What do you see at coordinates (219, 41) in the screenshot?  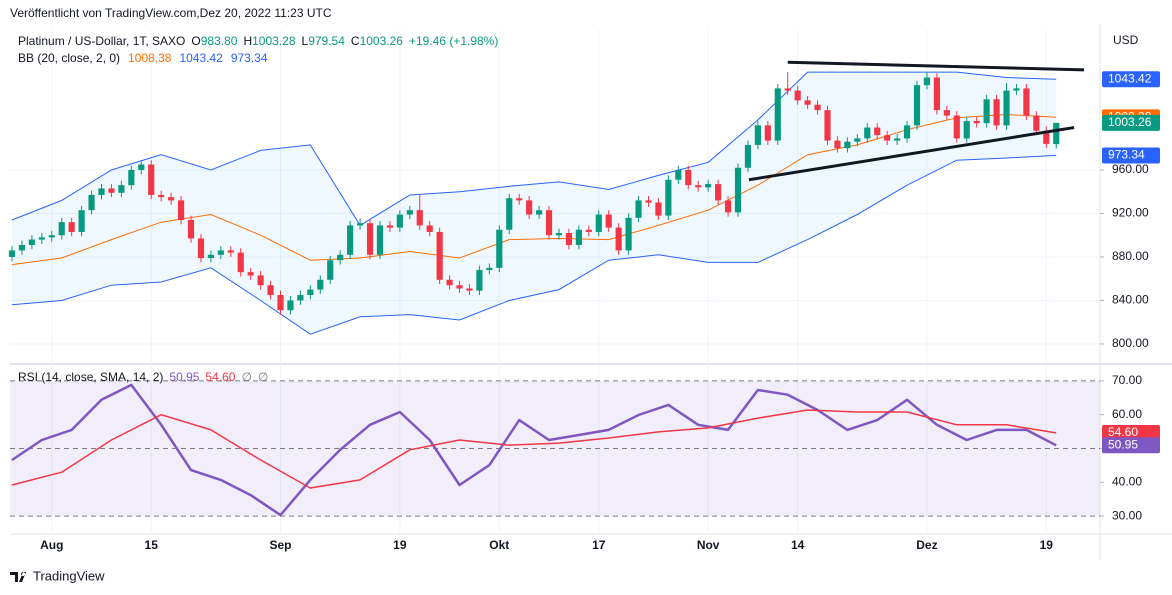 I see `legend-field-value: 983.80` at bounding box center [219, 41].